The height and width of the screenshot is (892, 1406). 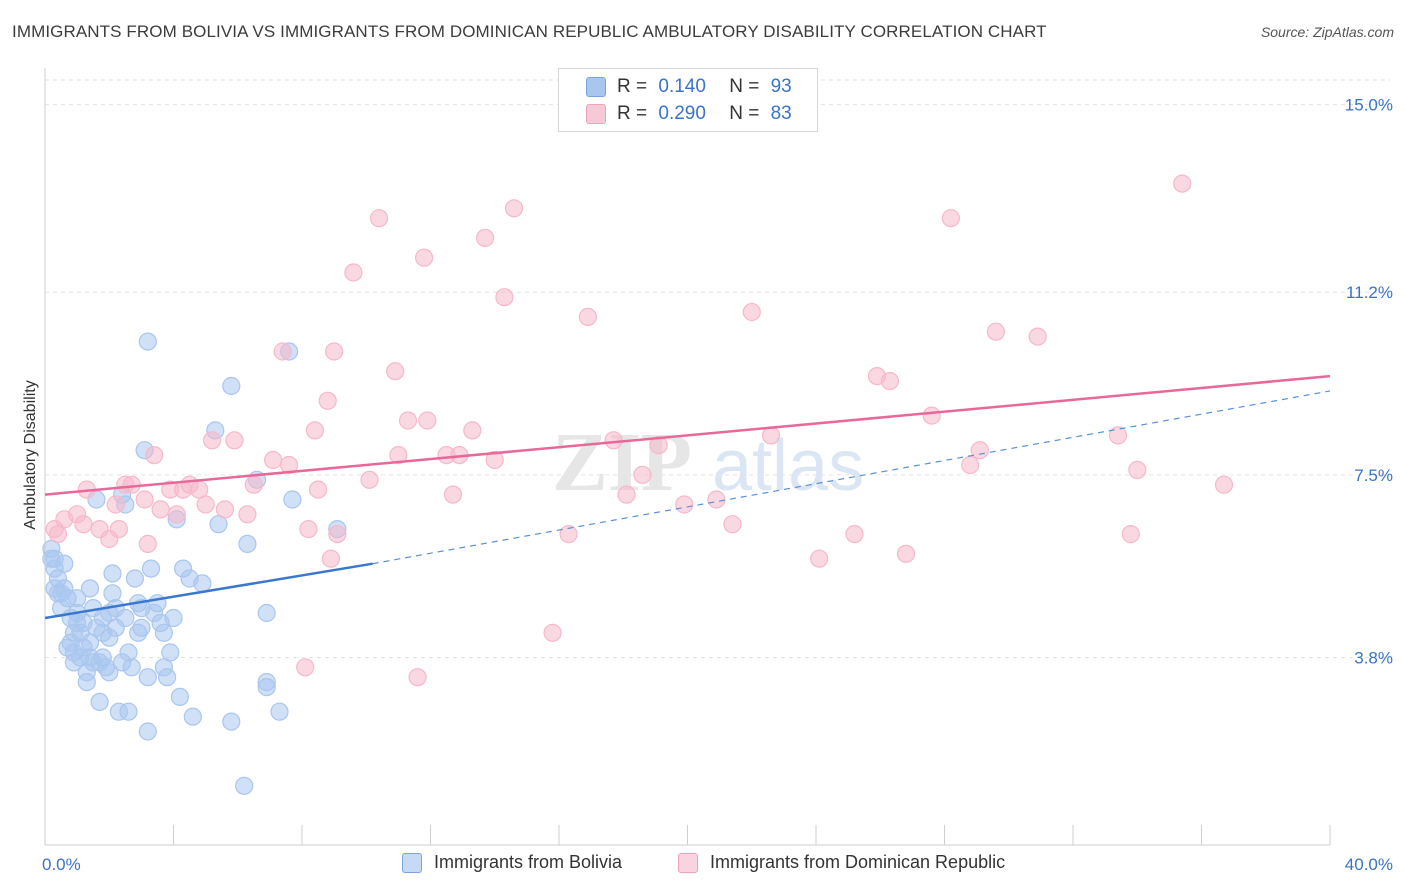 I want to click on legend-label-dominican: Immigrants from Dominican Republic, so click(x=858, y=862).